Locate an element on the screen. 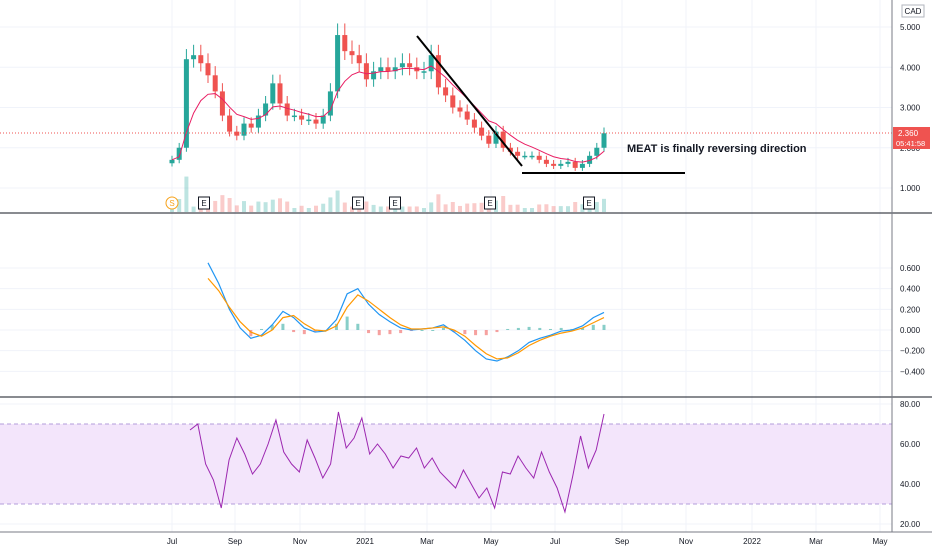  split-marker is located at coordinates (172, 203).